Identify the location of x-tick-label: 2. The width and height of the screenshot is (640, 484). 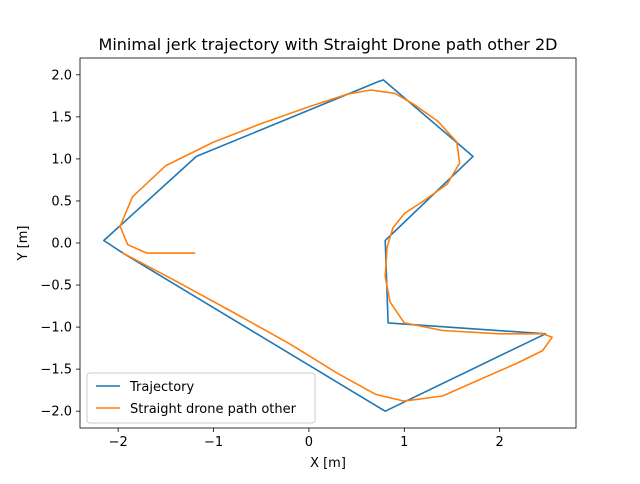
(500, 442).